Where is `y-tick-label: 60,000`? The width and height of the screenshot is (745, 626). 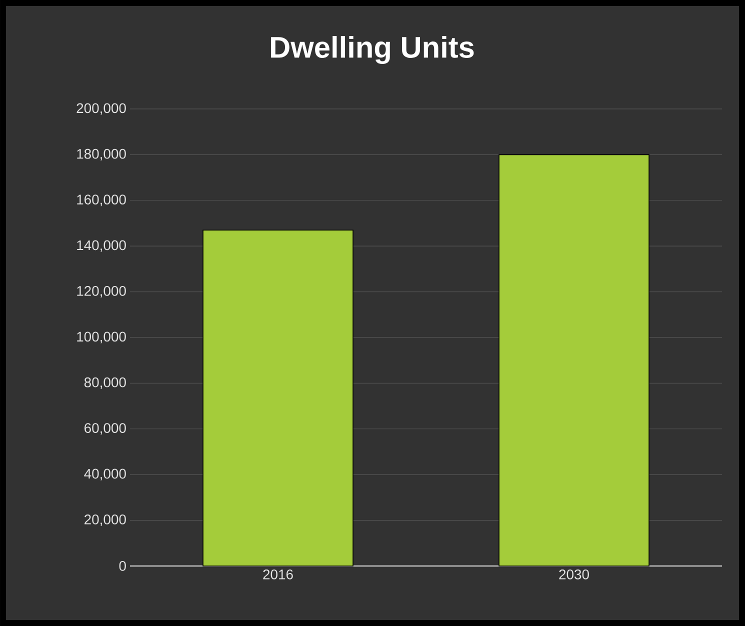
y-tick-label: 60,000 is located at coordinates (105, 429).